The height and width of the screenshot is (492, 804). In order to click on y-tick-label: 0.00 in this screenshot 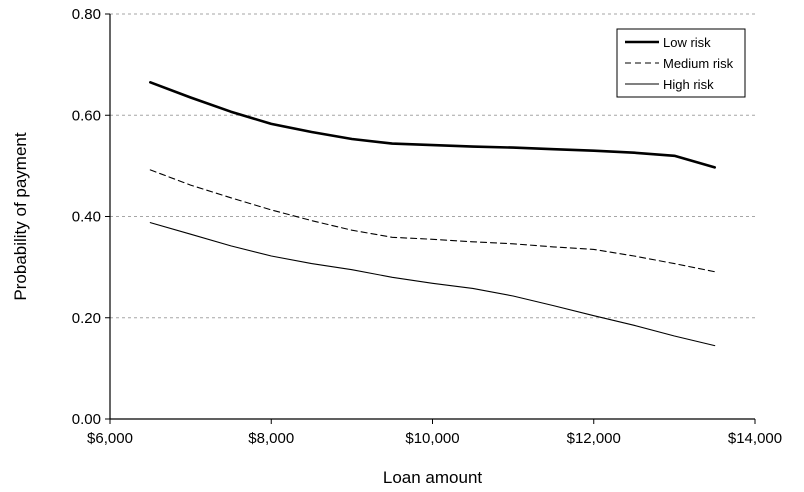, I will do `click(86, 419)`.